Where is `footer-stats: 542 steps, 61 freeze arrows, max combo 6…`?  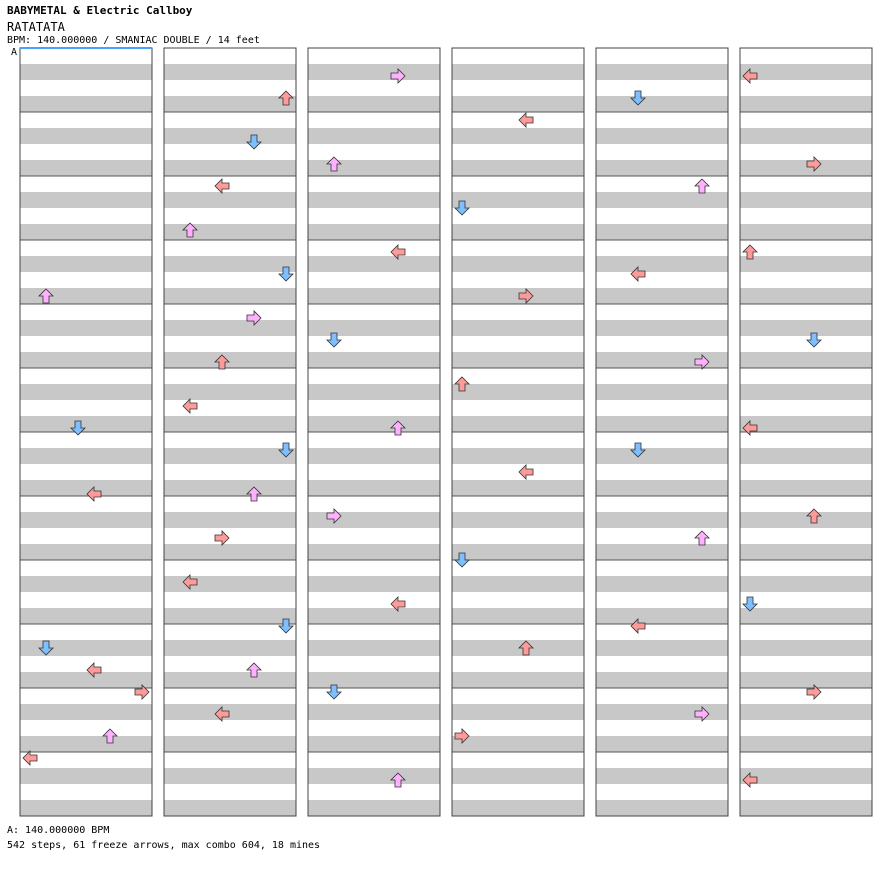 footer-stats: 542 steps, 61 freeze arrows, max combo 6… is located at coordinates (164, 845).